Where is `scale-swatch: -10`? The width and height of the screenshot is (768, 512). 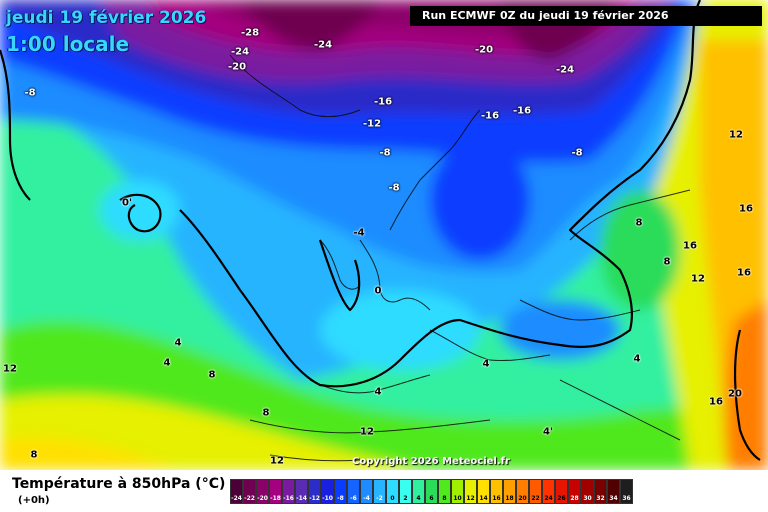 scale-swatch: -10 is located at coordinates (327, 491).